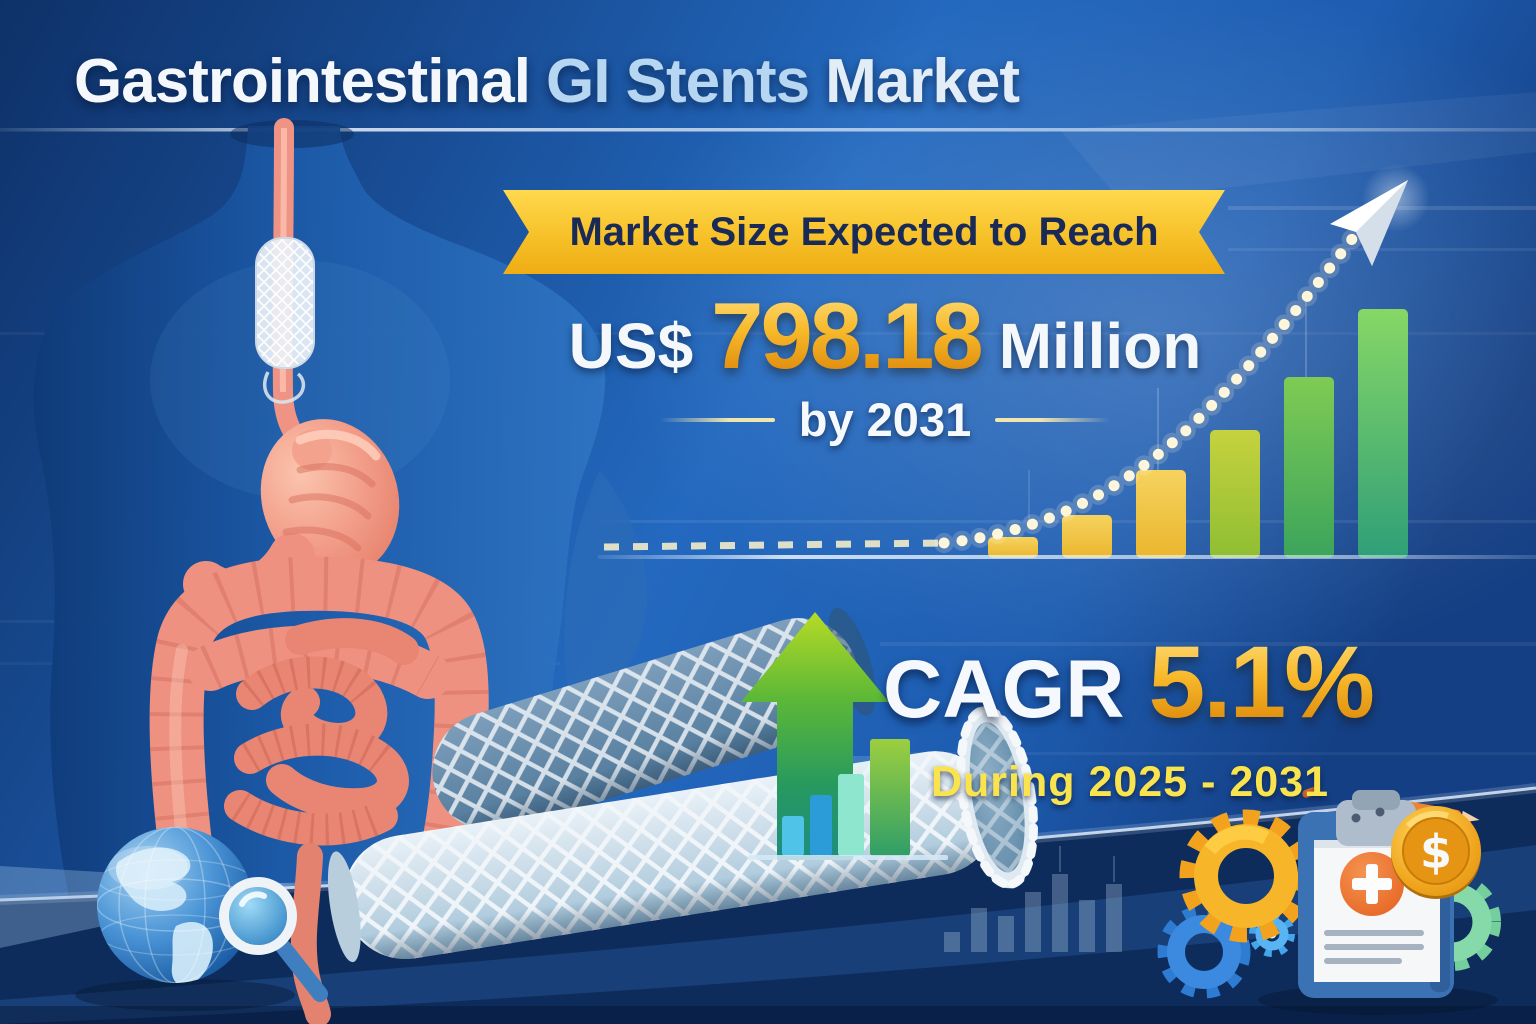 This screenshot has width=1536, height=1024. I want to click on market-size-value: 798.18, so click(847, 335).